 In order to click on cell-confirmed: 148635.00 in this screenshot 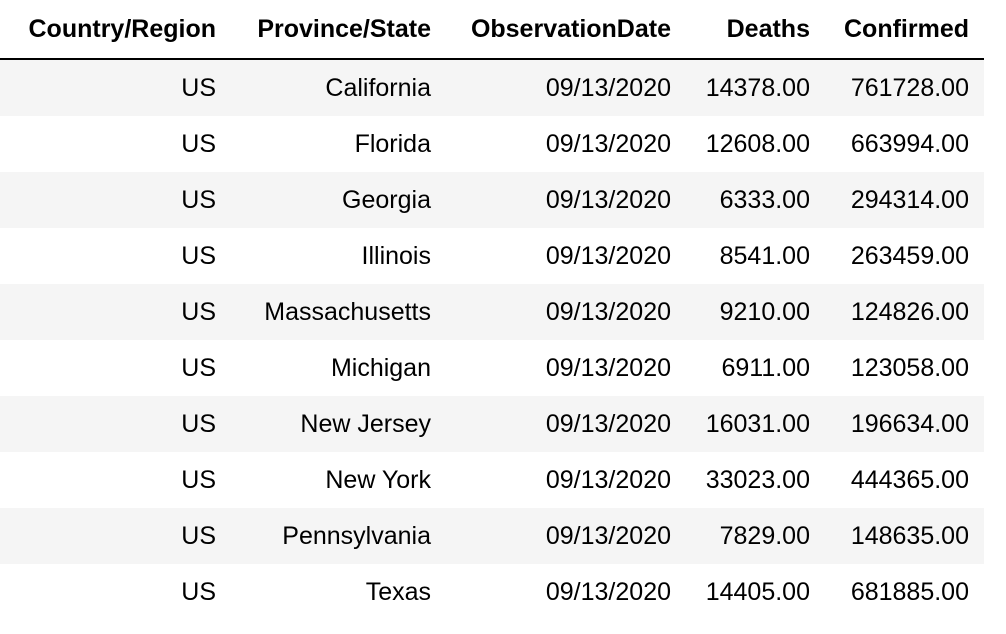, I will do `click(904, 536)`.